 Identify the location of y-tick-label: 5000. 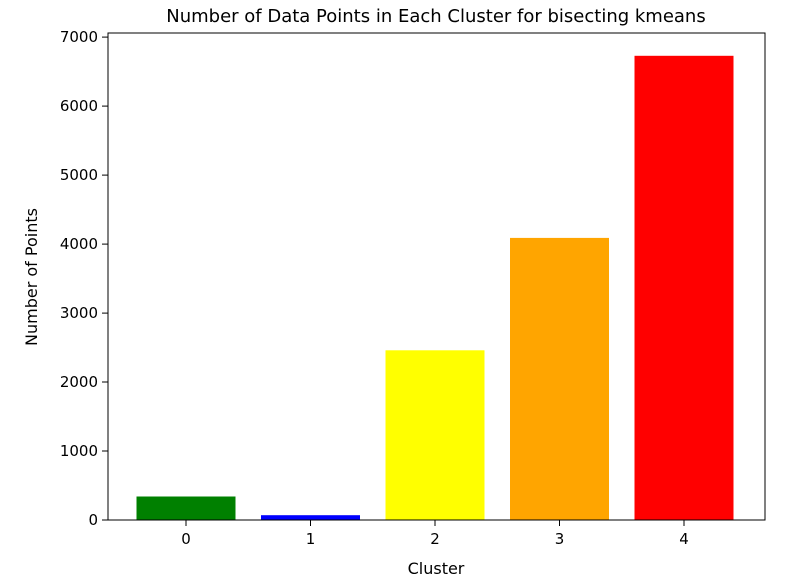
(79, 175).